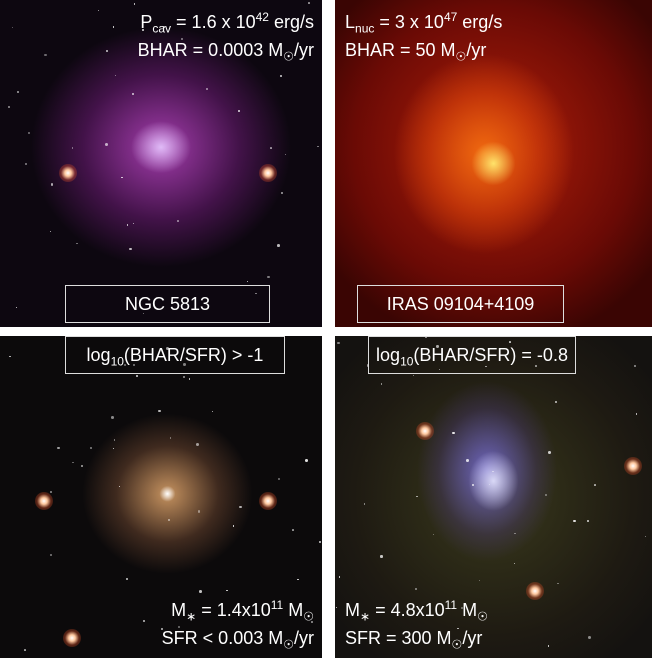  What do you see at coordinates (262, 17) in the screenshot?
I see `superscript: 42` at bounding box center [262, 17].